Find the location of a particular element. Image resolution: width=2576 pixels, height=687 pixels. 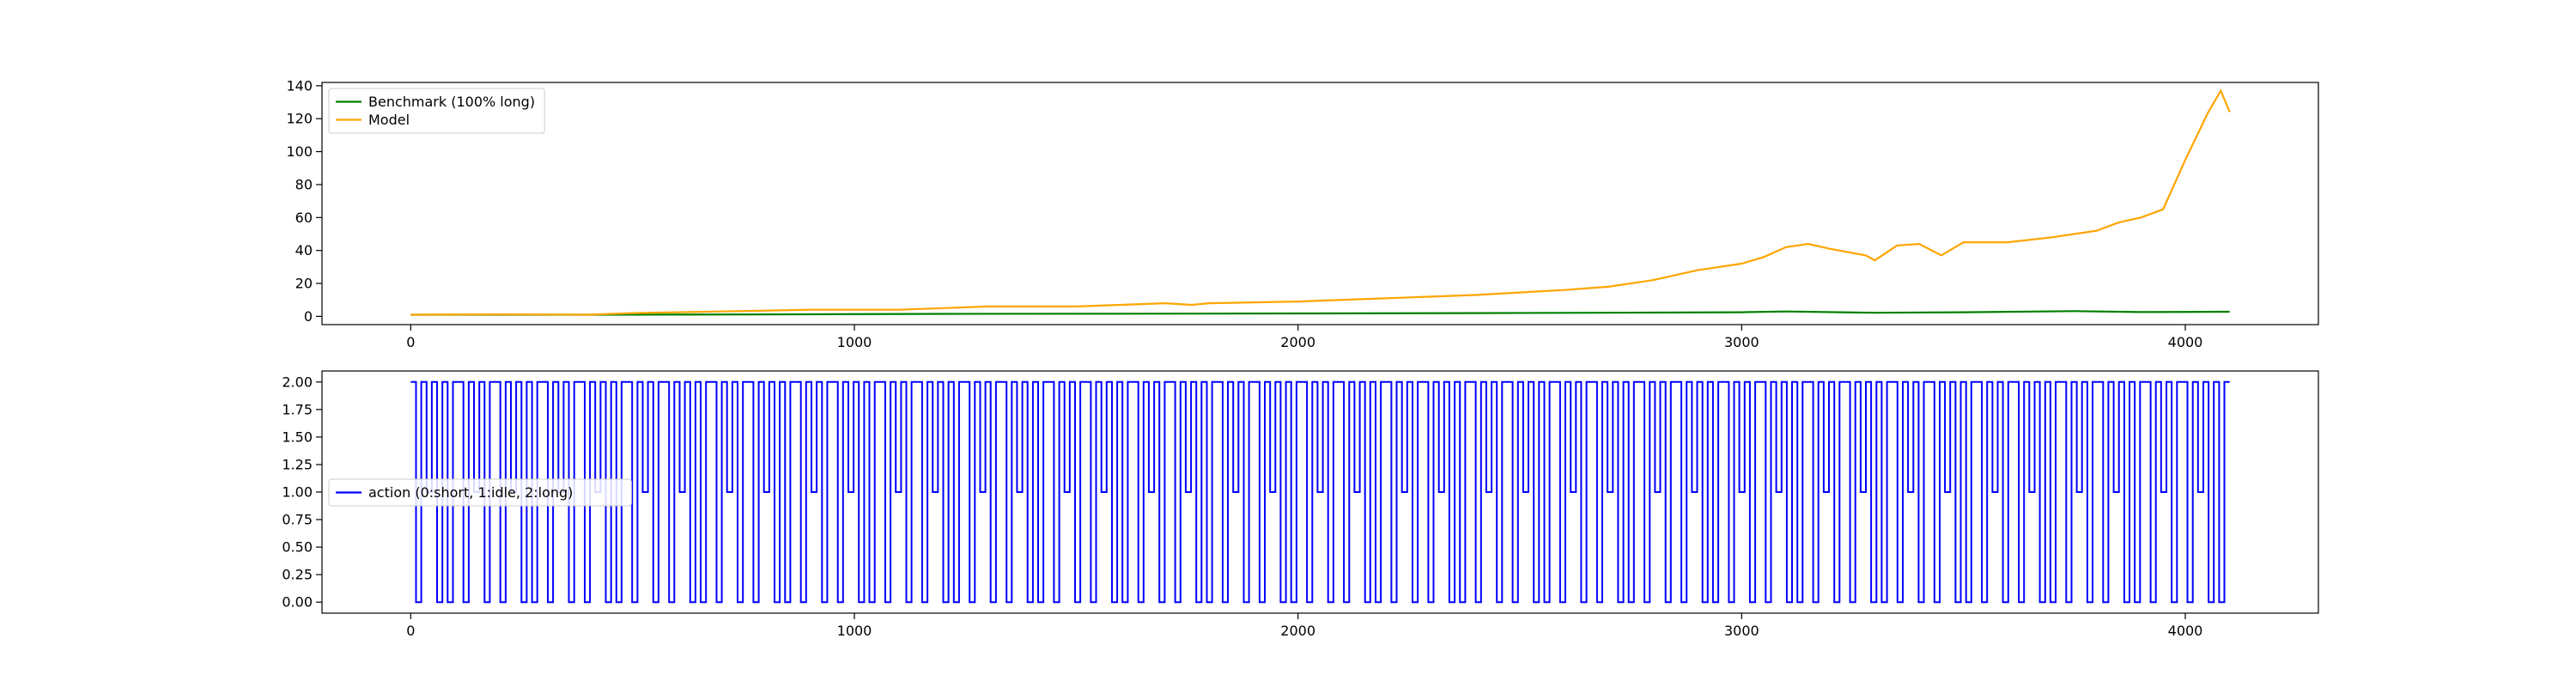

y-tick-label: 120 is located at coordinates (300, 119).